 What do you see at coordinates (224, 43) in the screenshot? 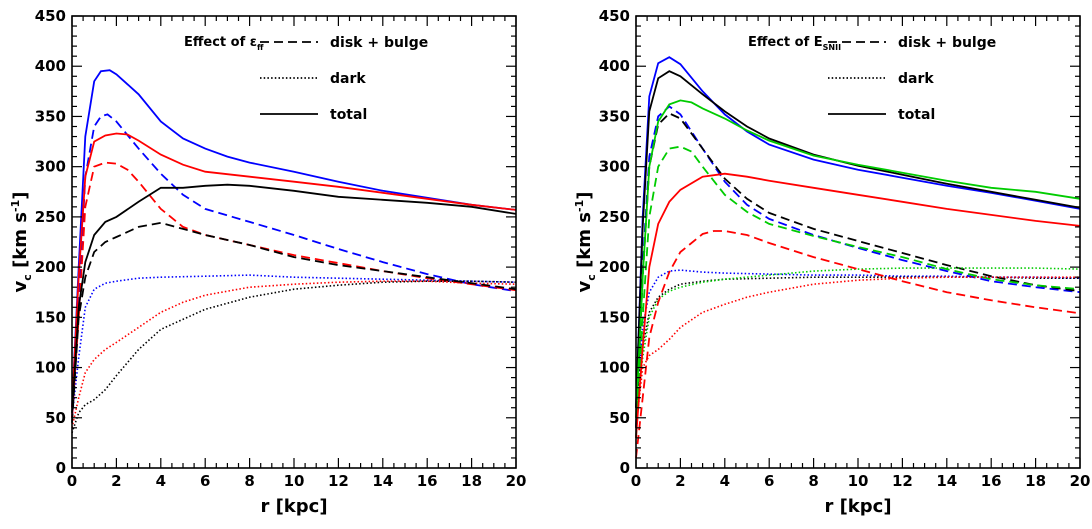
I see `panel-annotation: Effect of εff` at bounding box center [224, 43].